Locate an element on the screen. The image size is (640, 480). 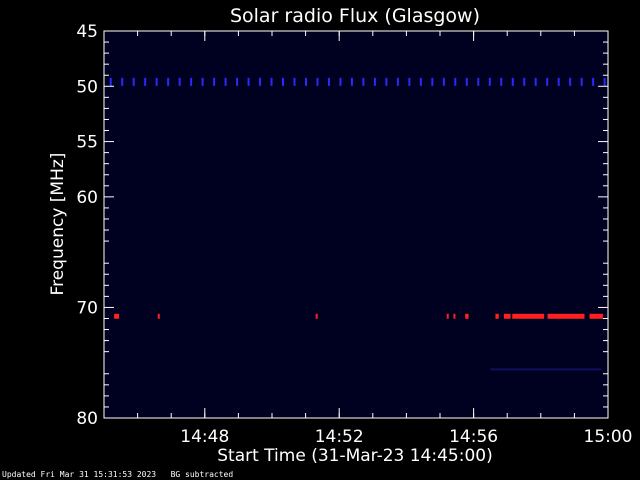
bg-subtracted-note: BG subtracted is located at coordinates (202, 474).